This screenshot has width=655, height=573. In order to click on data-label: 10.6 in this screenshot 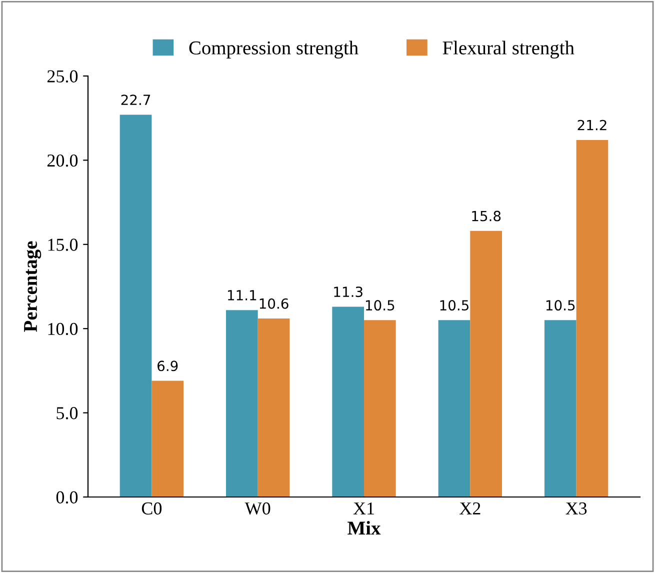, I will do `click(274, 303)`.